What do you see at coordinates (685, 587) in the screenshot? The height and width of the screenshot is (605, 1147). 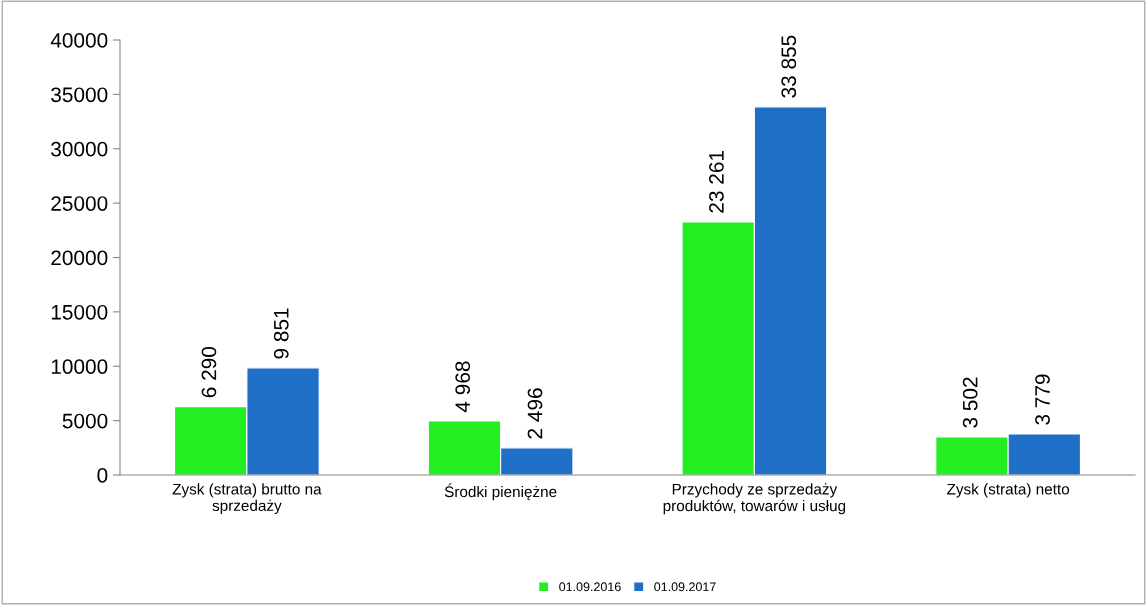 I see `legend-label: 01.09.2017` at bounding box center [685, 587].